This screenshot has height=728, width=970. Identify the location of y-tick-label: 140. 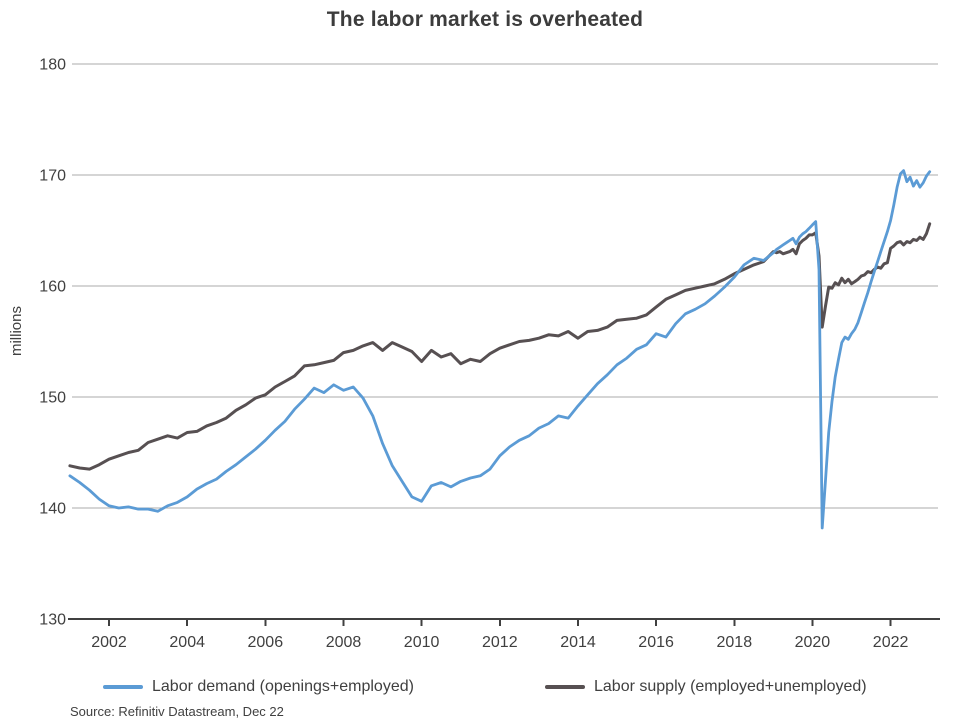
(52, 509).